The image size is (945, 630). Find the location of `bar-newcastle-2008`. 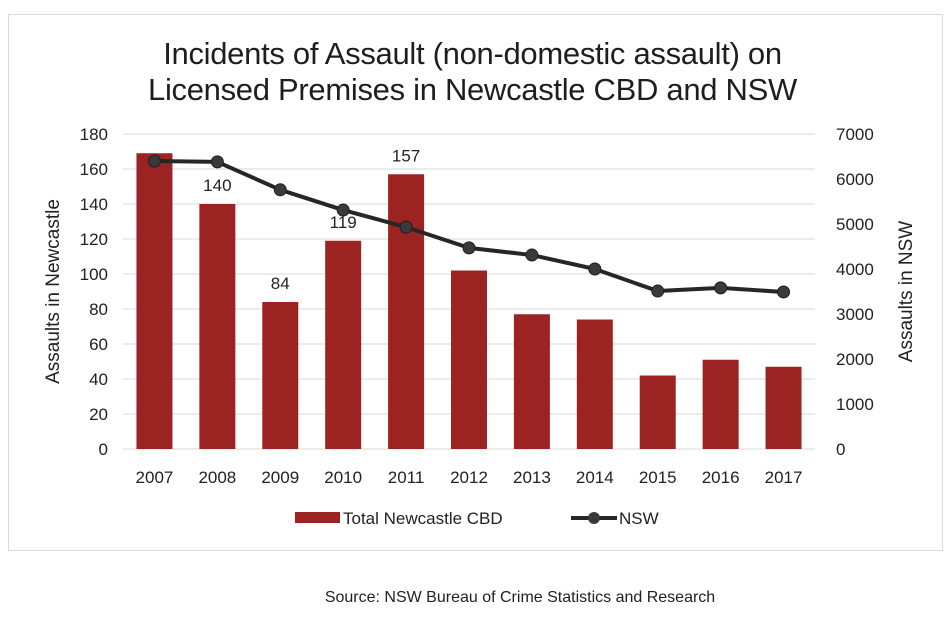

bar-newcastle-2008 is located at coordinates (217, 326).